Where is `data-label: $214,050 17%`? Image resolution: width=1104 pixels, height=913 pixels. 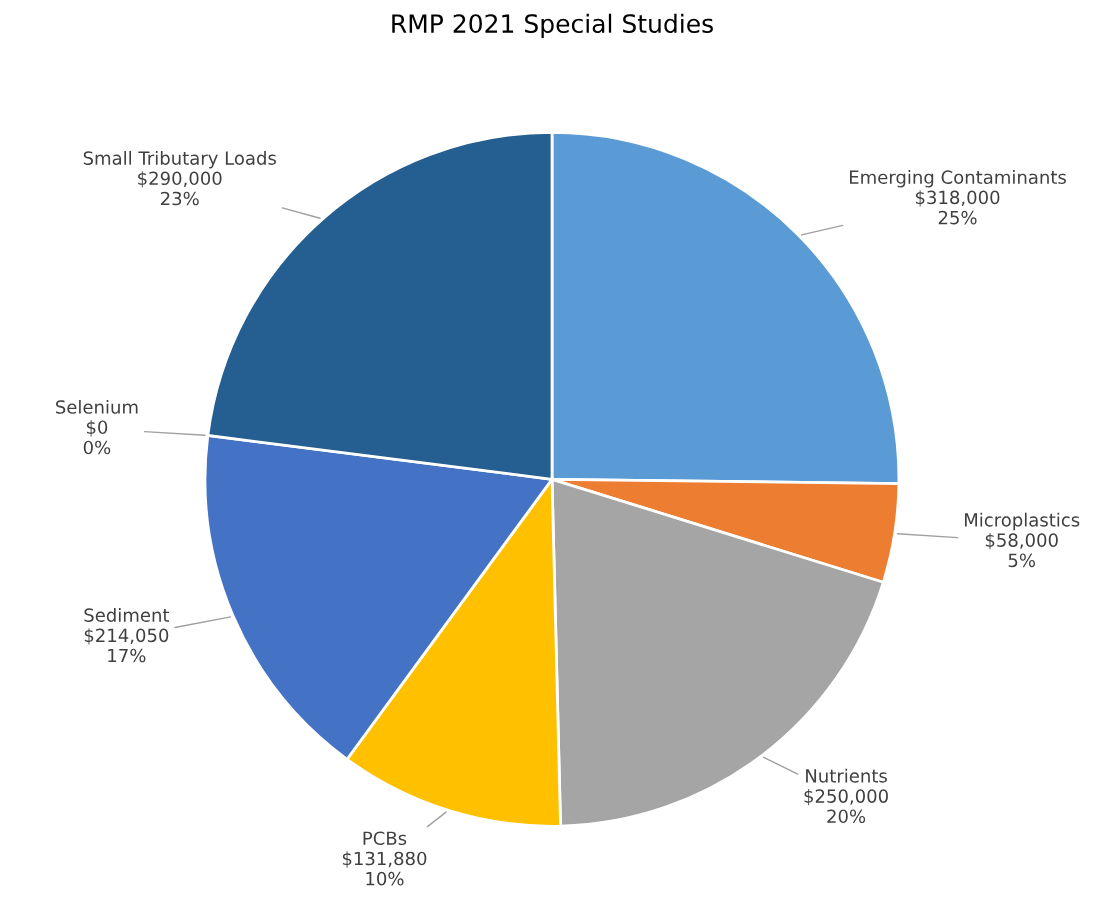
data-label: $214,050 17% is located at coordinates (126, 645).